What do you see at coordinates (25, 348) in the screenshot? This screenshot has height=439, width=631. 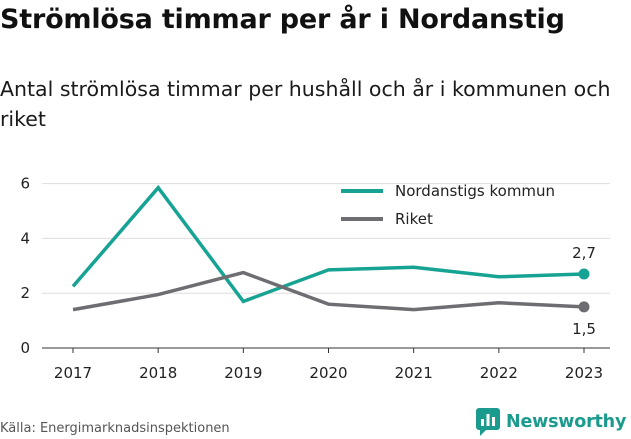 I see `y-tick-label: 0` at bounding box center [25, 348].